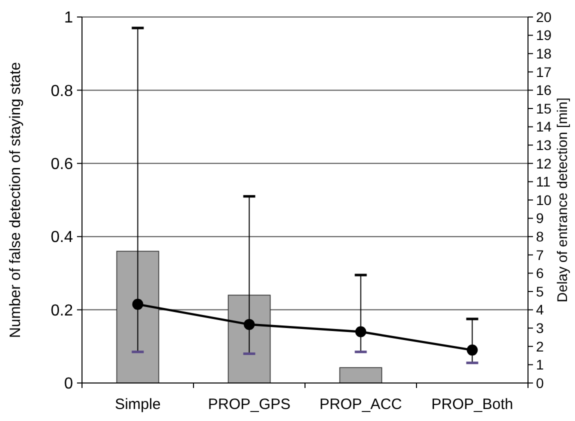 Image resolution: width=575 pixels, height=421 pixels. I want to click on y2-tick-label: 18, so click(544, 54).